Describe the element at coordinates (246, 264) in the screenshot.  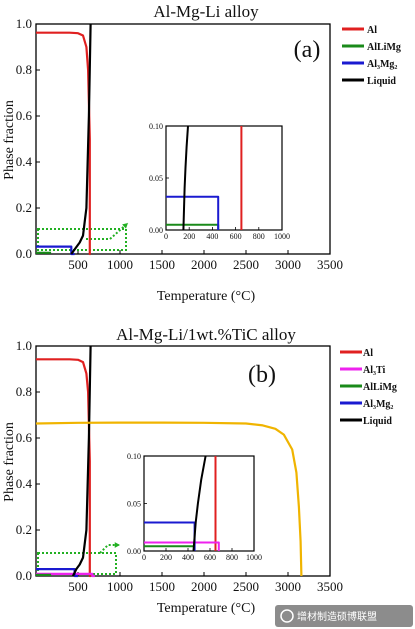
I see `x-tick-label-a: 2500` at that location.